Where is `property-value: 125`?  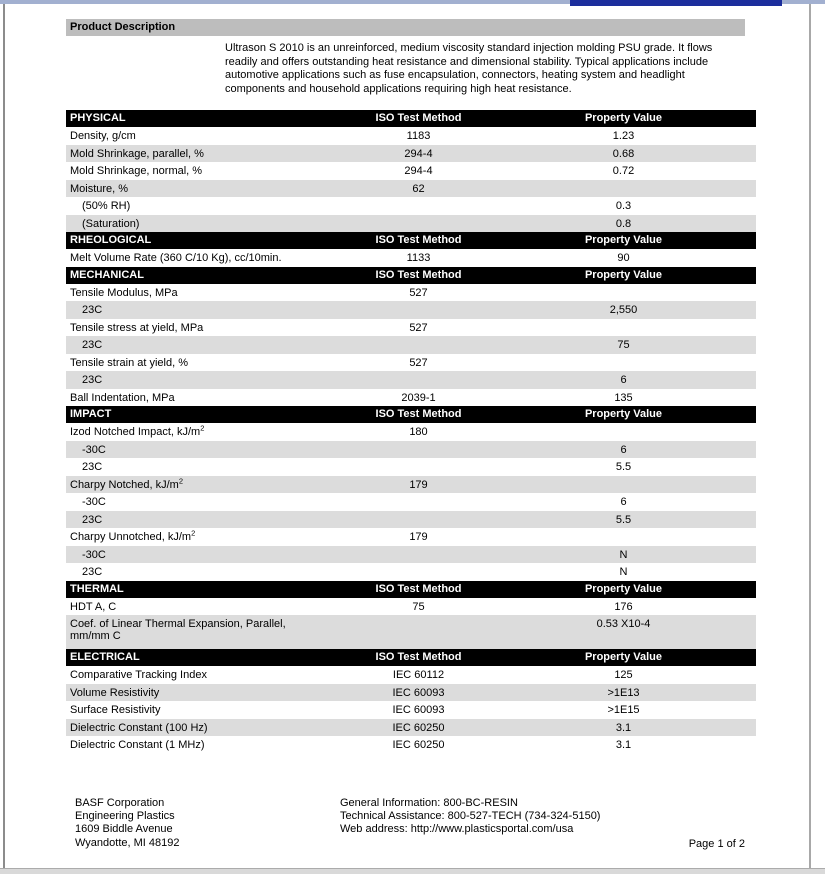 property-value: 125 is located at coordinates (623, 675).